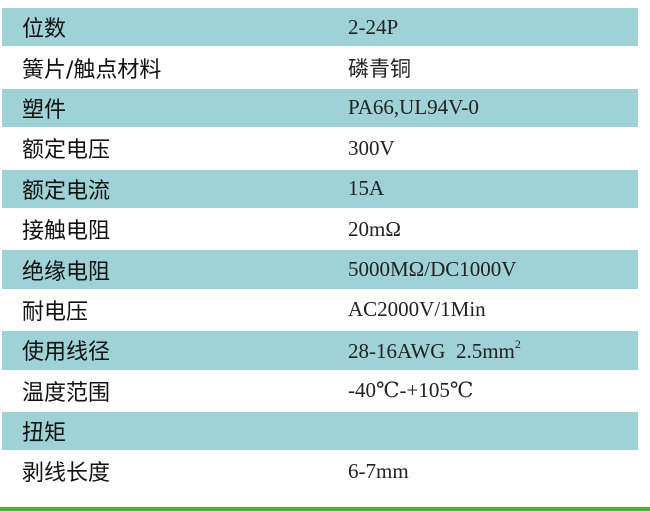  I want to click on spec-label: 额定电流, so click(66, 191).